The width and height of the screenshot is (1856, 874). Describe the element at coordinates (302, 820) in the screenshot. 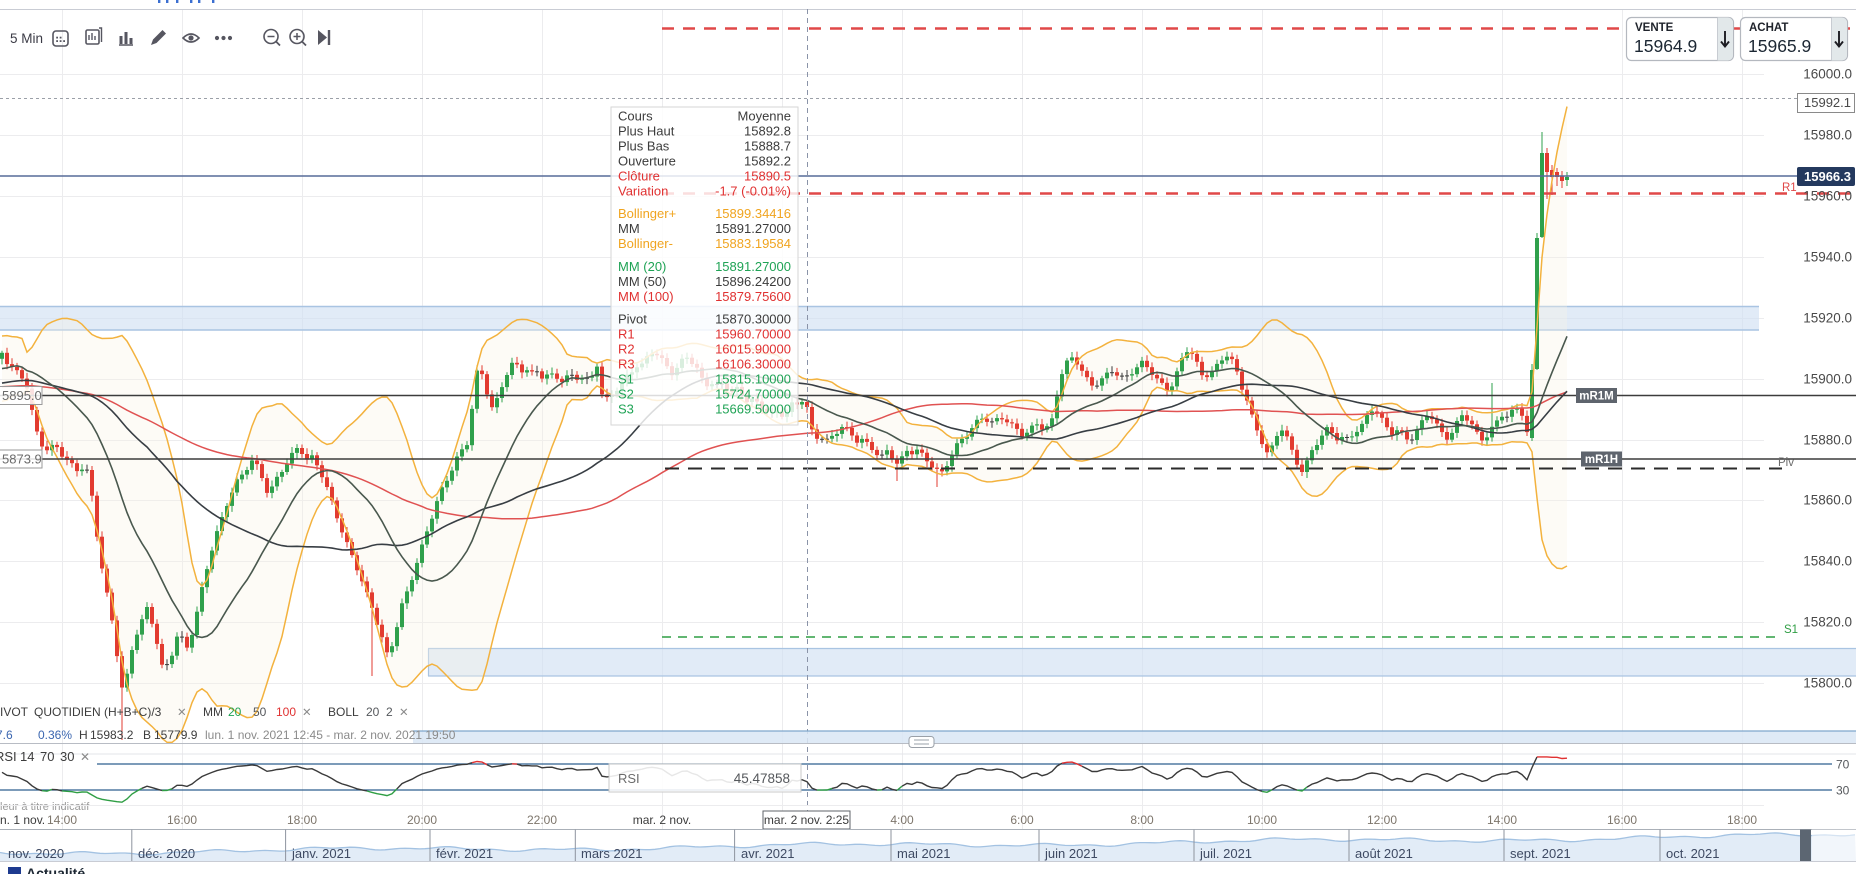

I see `svg-text: 18:00` at that location.